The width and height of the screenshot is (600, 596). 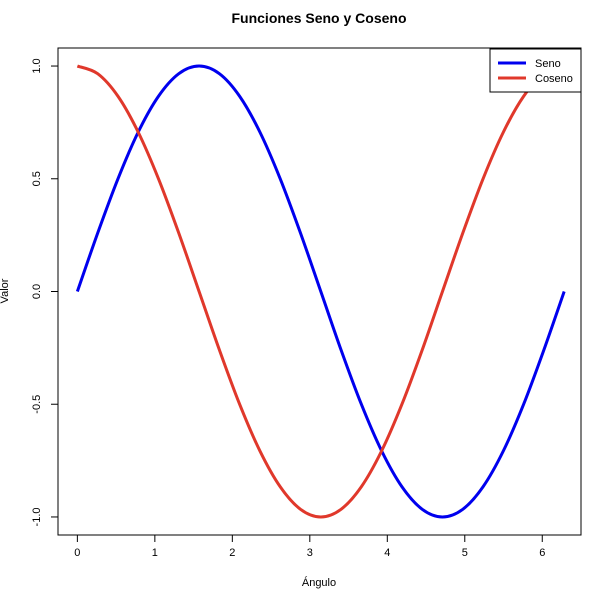 I want to click on legend-box, so click(x=535, y=70).